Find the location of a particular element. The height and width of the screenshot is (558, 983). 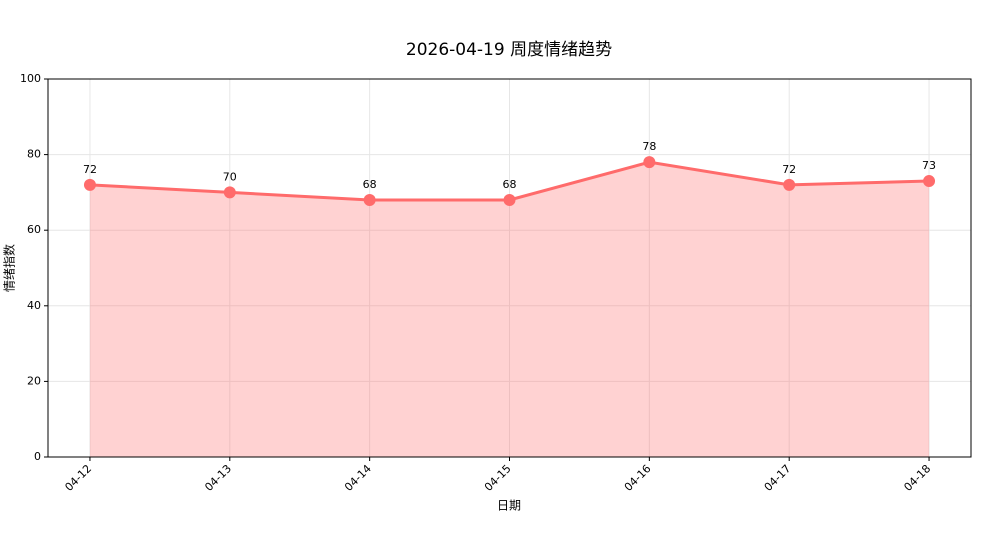

y-axis-label: 情绪指数 is located at coordinates (9, 268).